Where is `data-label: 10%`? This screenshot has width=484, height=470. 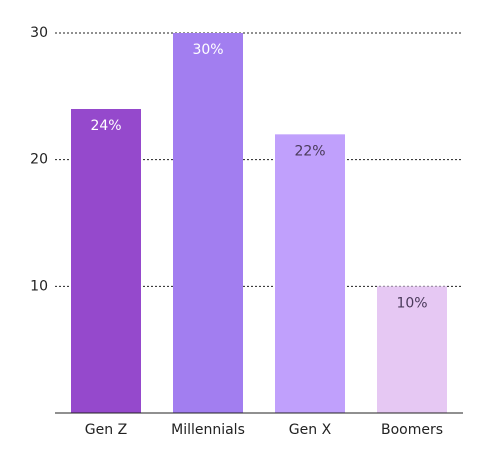
data-label: 10% is located at coordinates (411, 303).